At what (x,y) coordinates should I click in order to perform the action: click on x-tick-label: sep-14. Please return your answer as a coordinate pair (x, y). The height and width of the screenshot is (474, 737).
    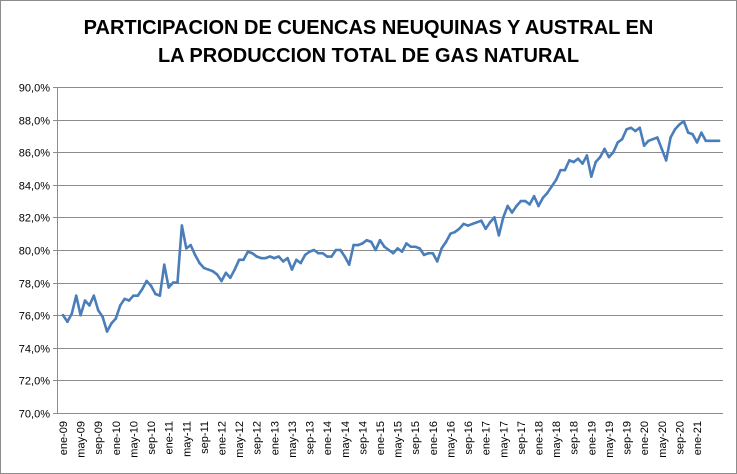
    Looking at the image, I should click on (363, 438).